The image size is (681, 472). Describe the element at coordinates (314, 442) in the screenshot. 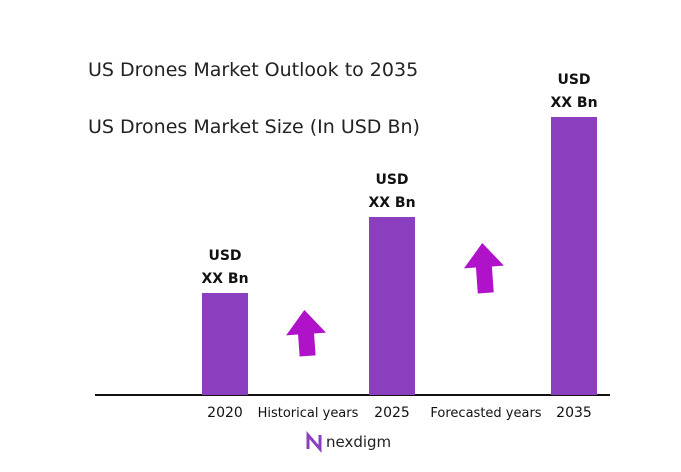

I see `logo-icon` at that location.